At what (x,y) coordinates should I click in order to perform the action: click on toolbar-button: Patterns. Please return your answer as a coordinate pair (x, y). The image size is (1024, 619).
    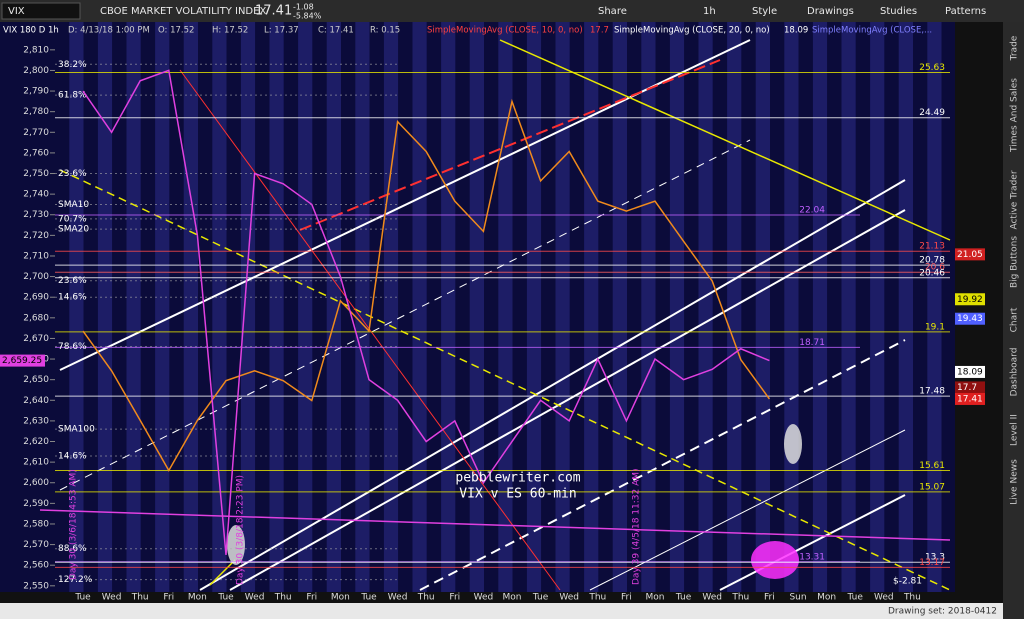
    Looking at the image, I should click on (965, 11).